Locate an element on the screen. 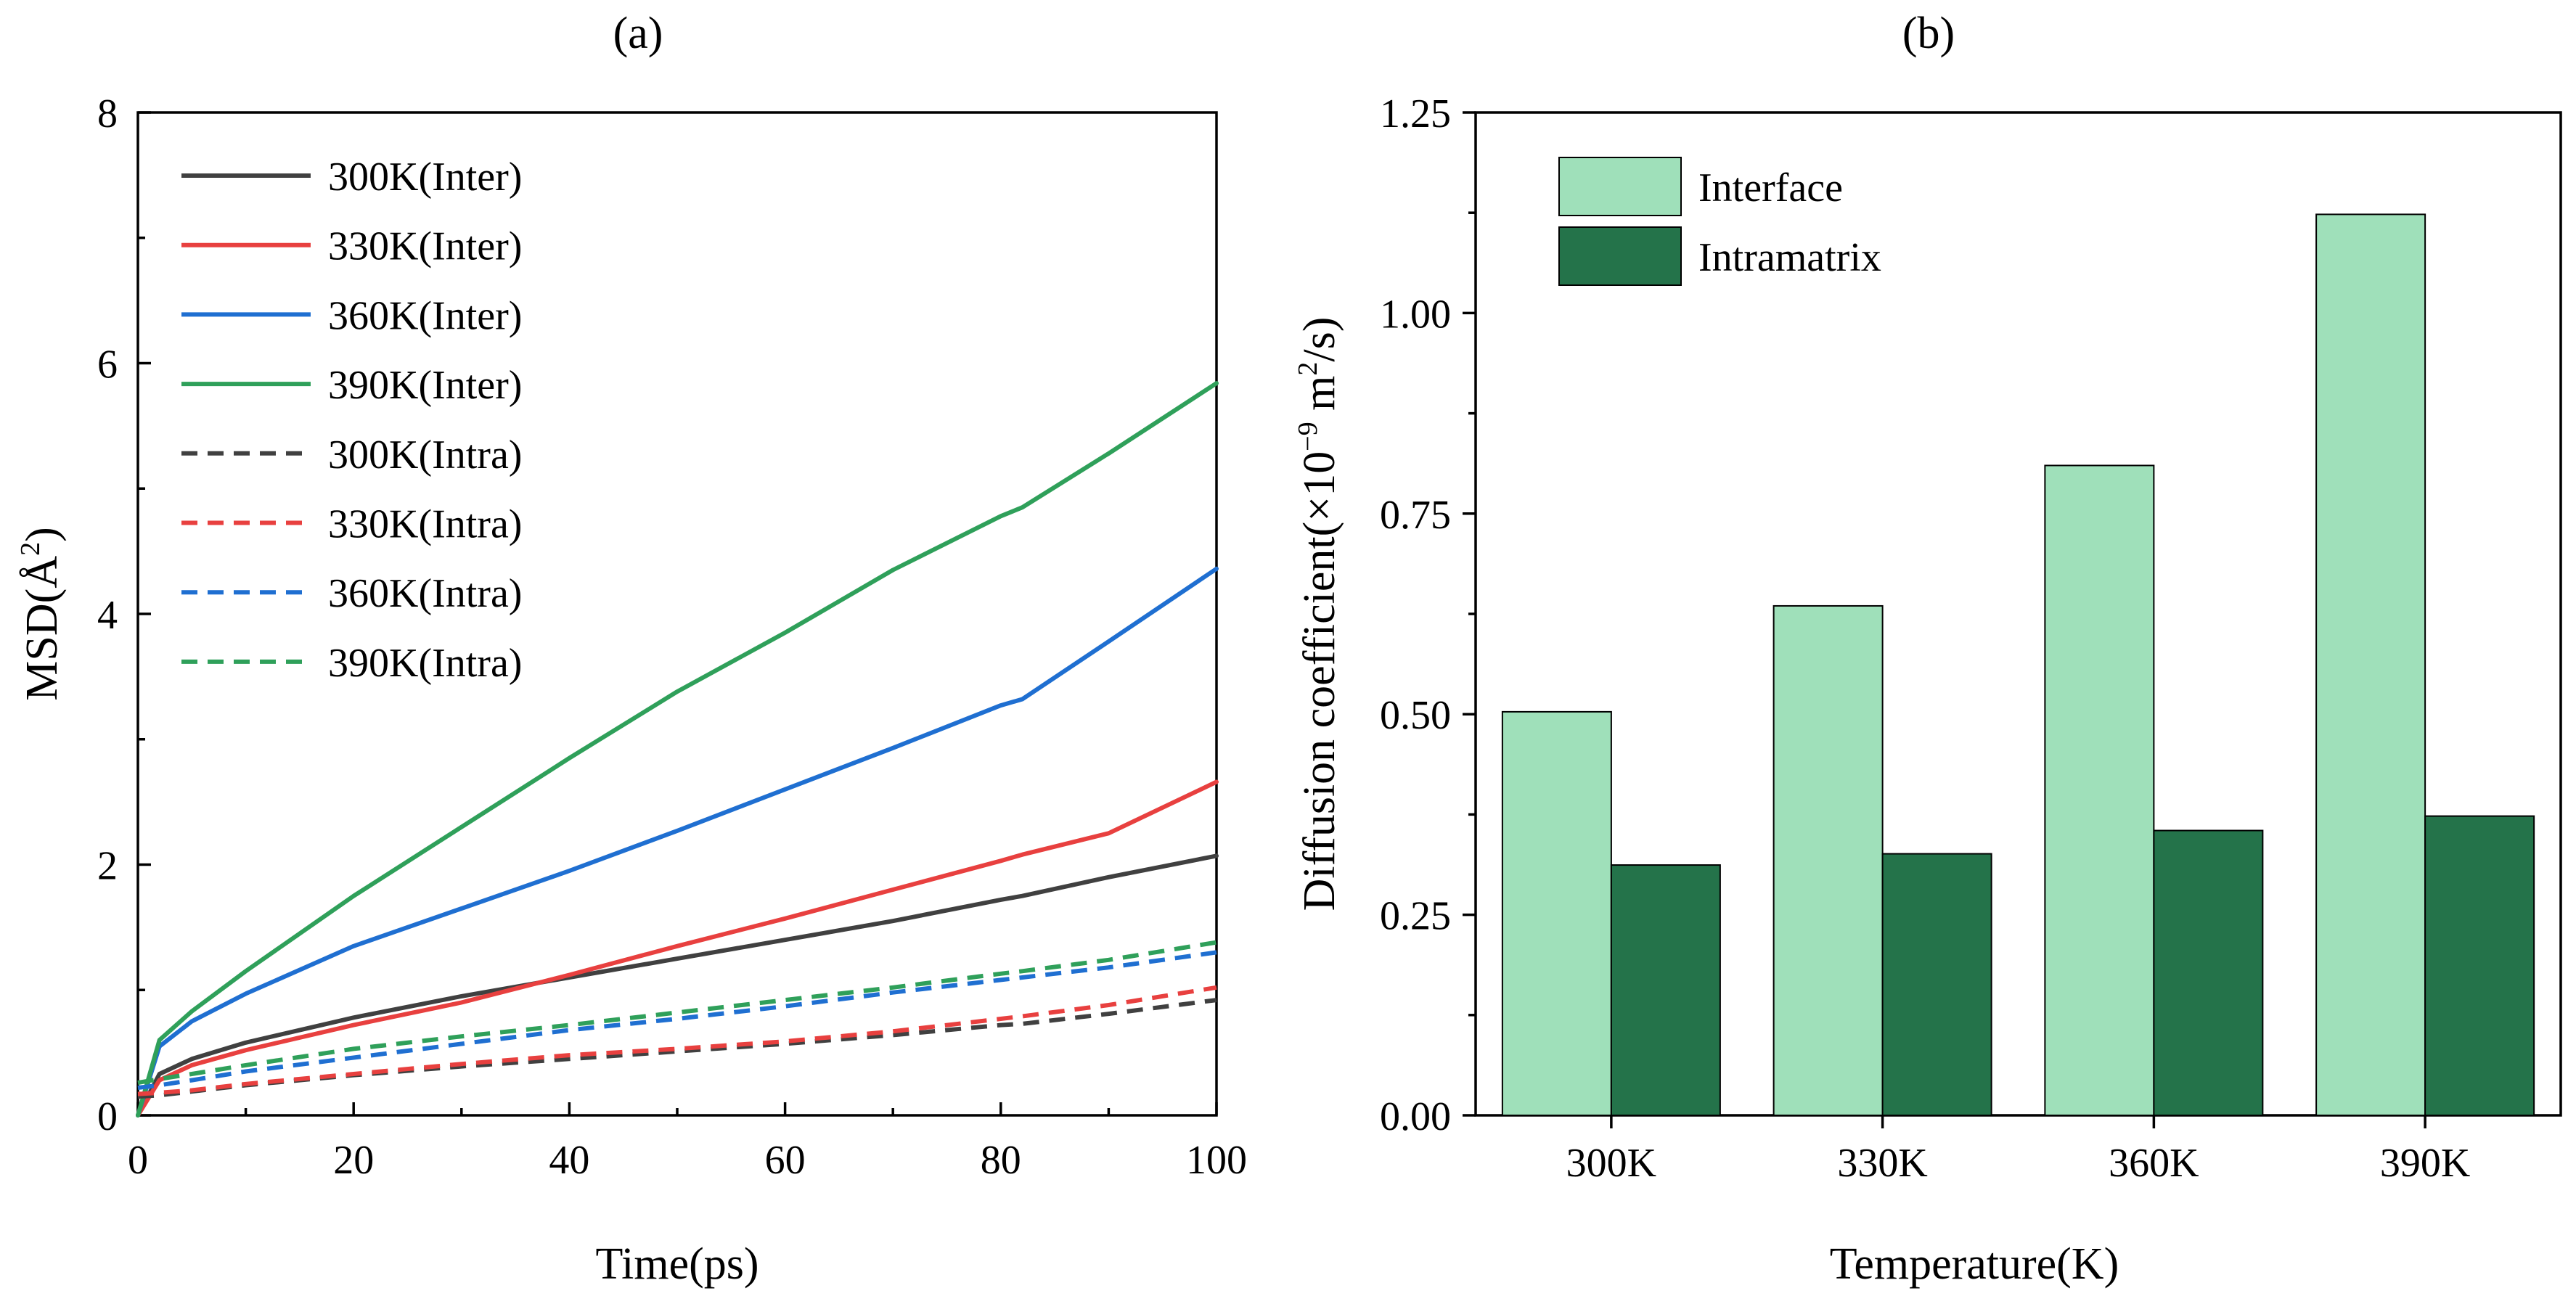  panel-a-x-tick-label: 60 is located at coordinates (786, 1160).